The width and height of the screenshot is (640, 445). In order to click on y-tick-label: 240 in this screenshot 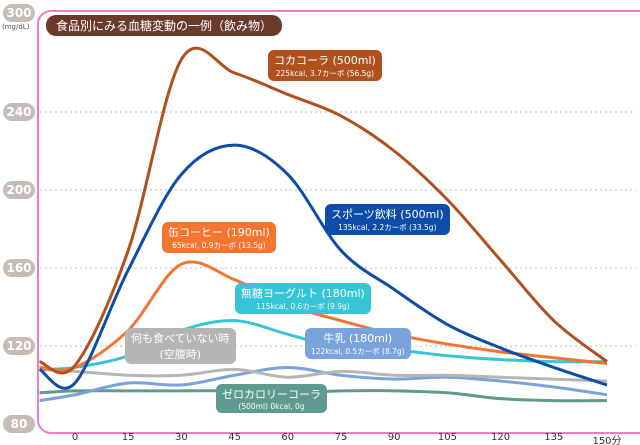, I will do `click(19, 112)`.